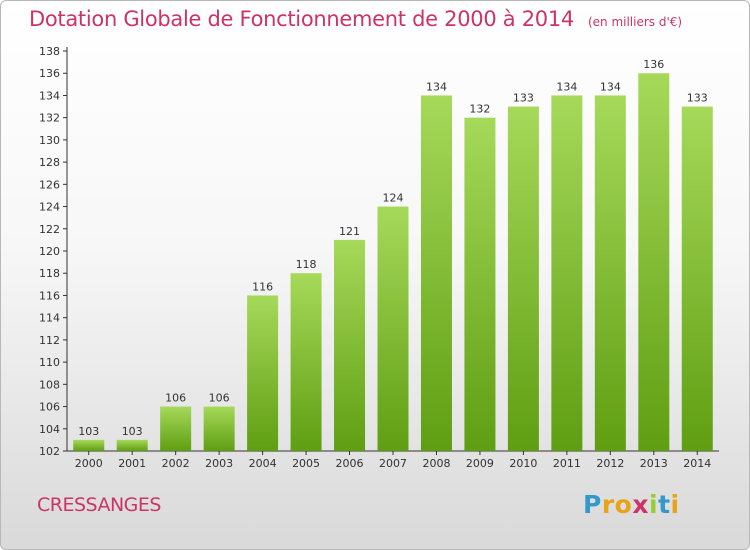  Describe the element at coordinates (49, 162) in the screenshot. I see `y-tick-label: 128` at that location.